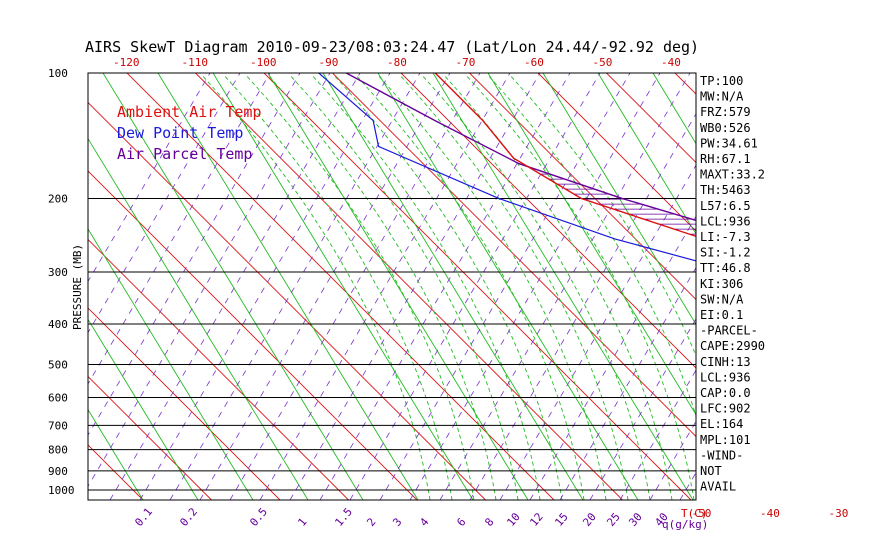 This screenshot has height=560, width=870. I want to click on index-value: LCL:936, so click(725, 377).